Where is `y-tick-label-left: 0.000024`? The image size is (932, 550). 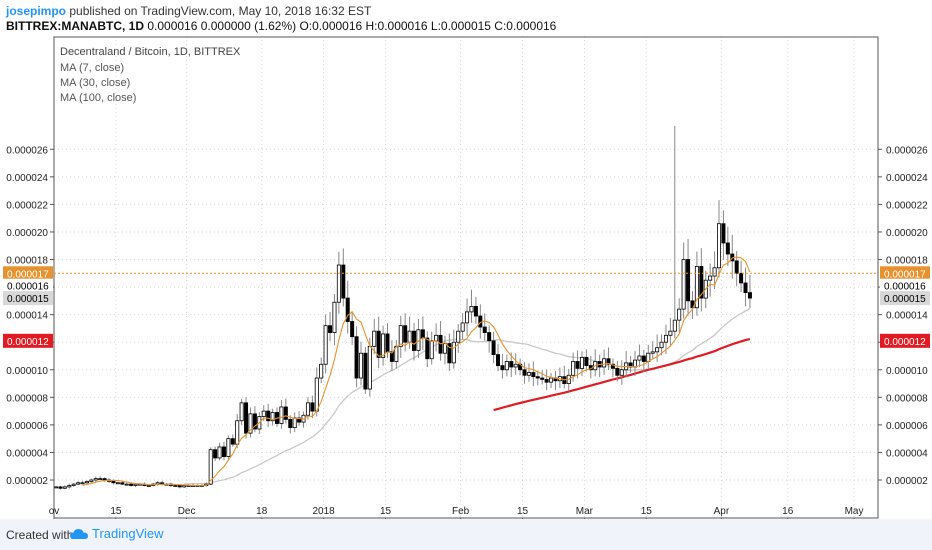
y-tick-label-left: 0.000024 is located at coordinates (27, 178).